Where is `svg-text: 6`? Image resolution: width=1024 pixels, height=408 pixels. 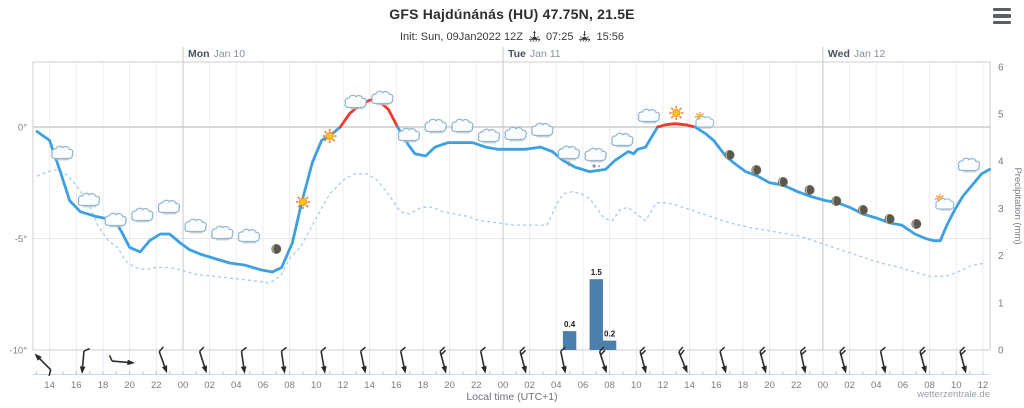 svg-text: 6 is located at coordinates (1001, 67).